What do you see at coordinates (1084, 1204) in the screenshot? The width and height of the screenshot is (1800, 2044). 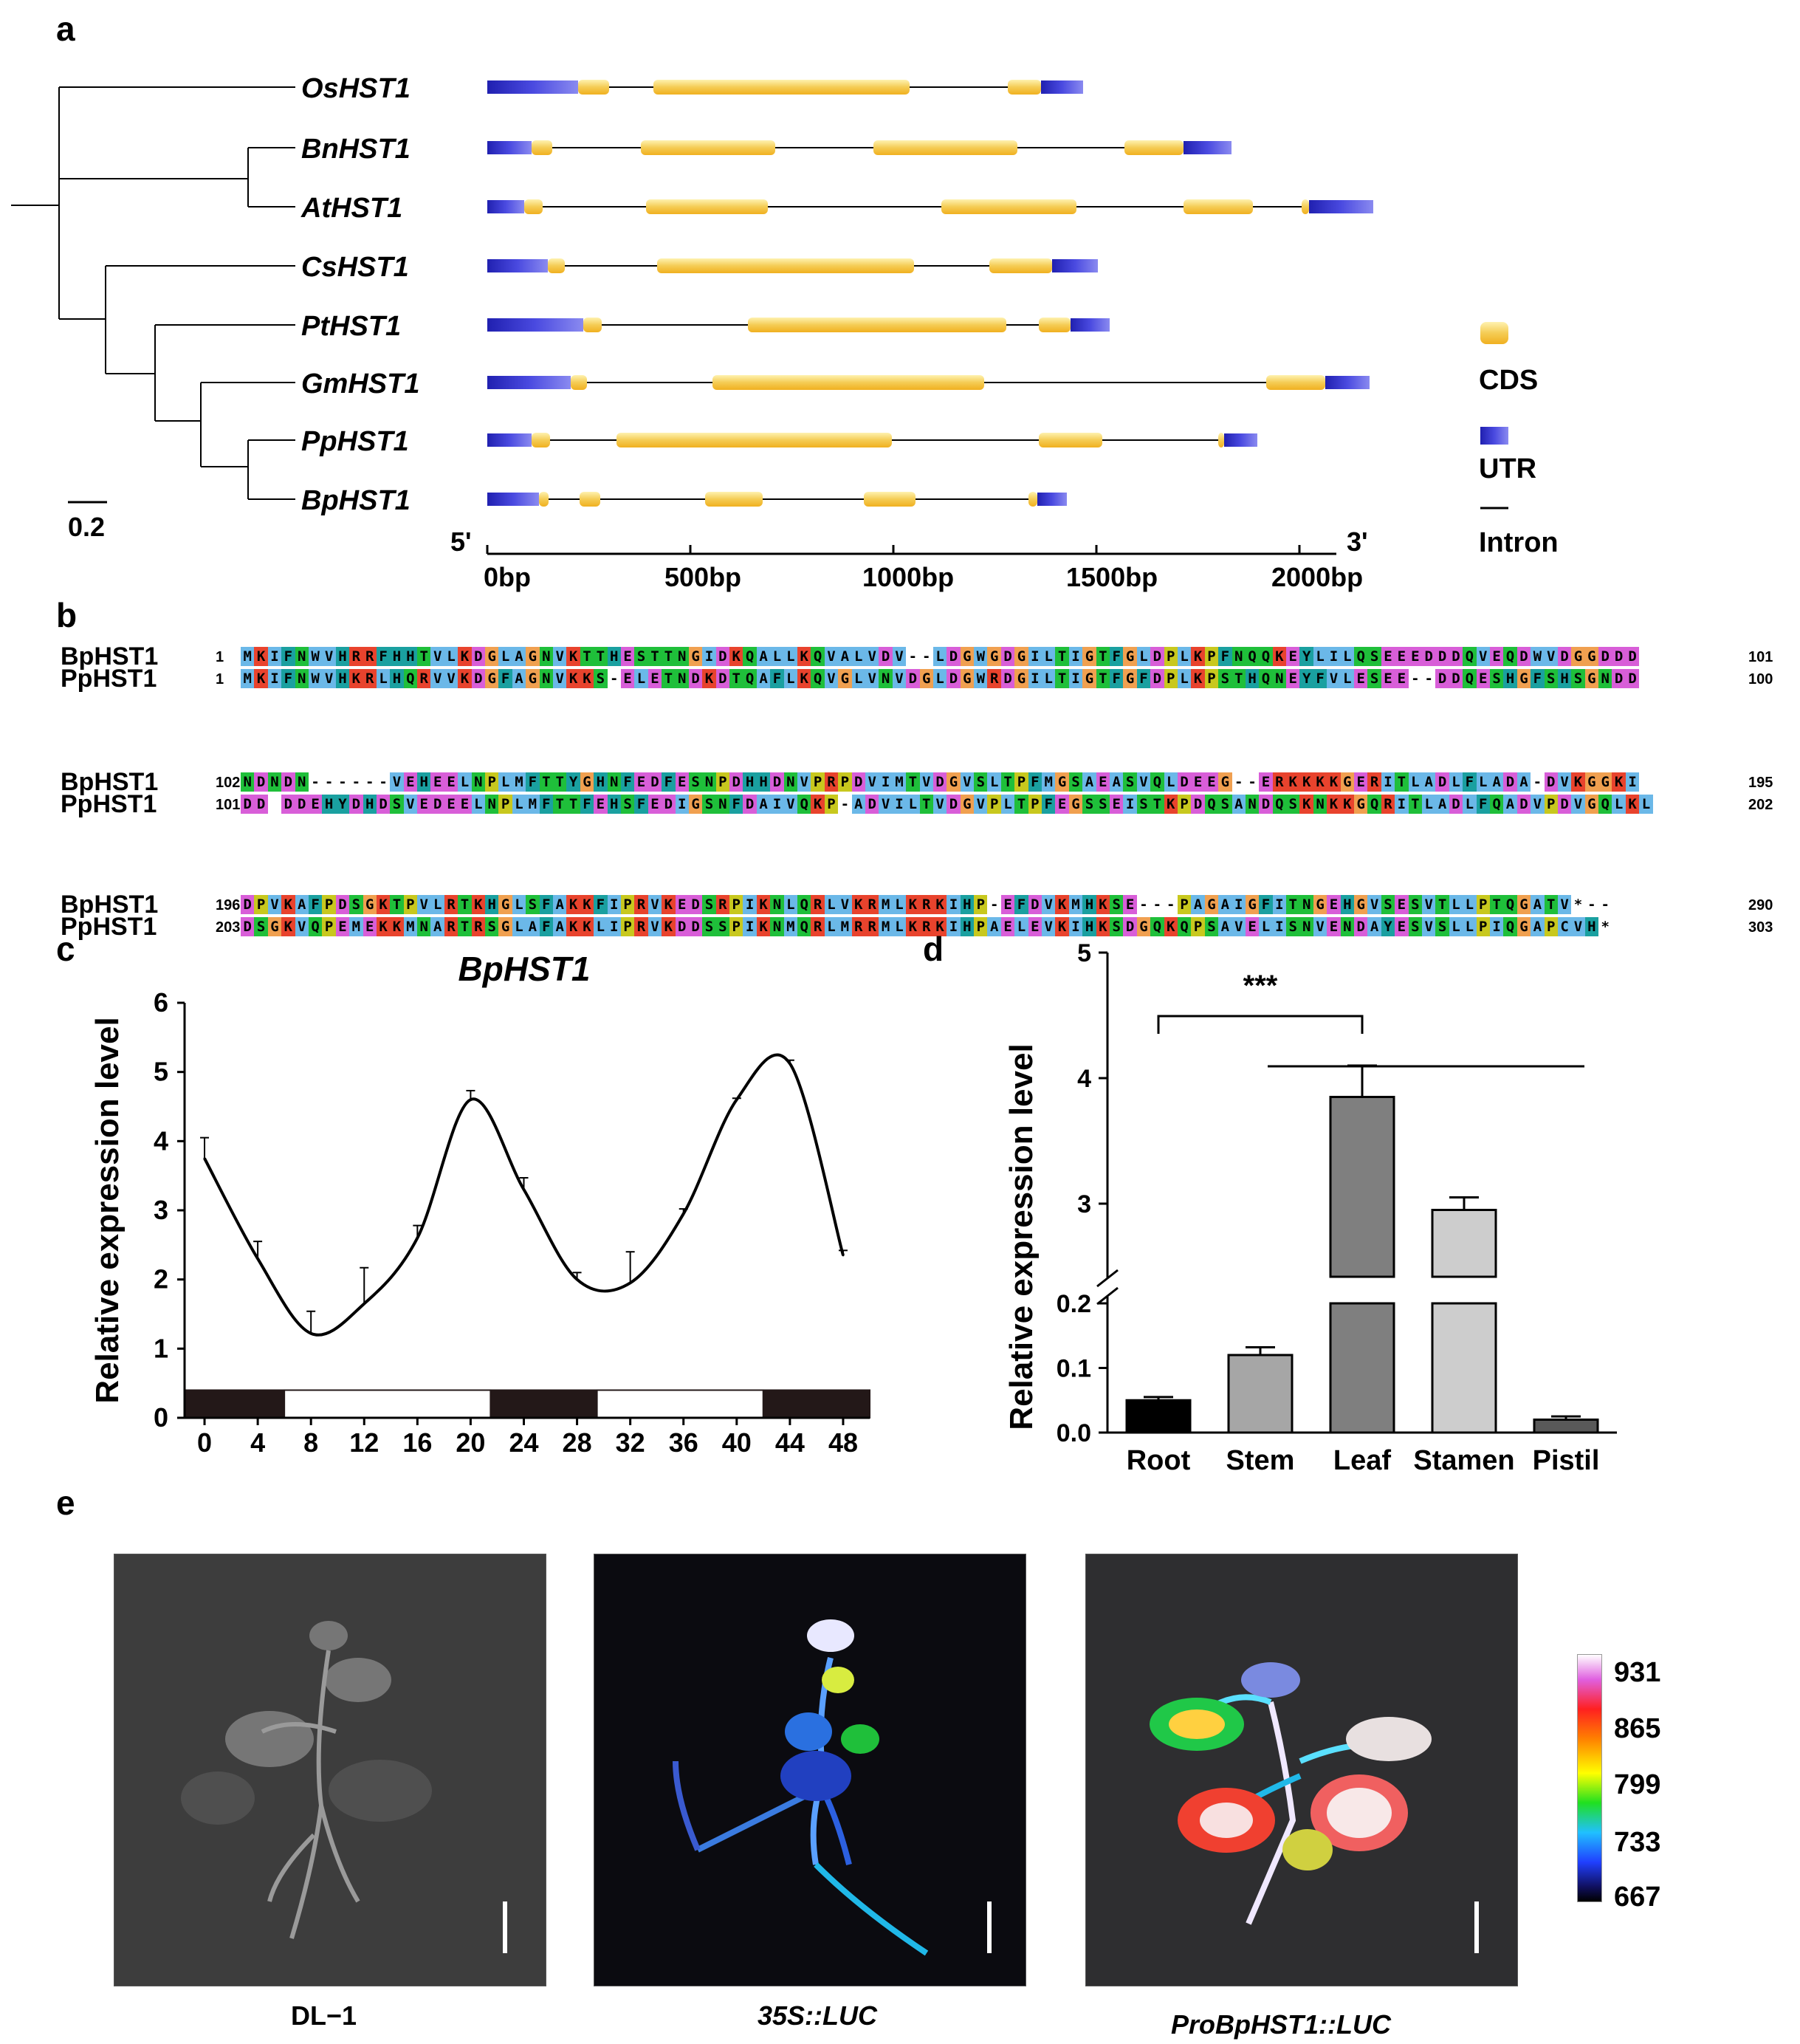 I see `y-tick-label: 3` at bounding box center [1084, 1204].